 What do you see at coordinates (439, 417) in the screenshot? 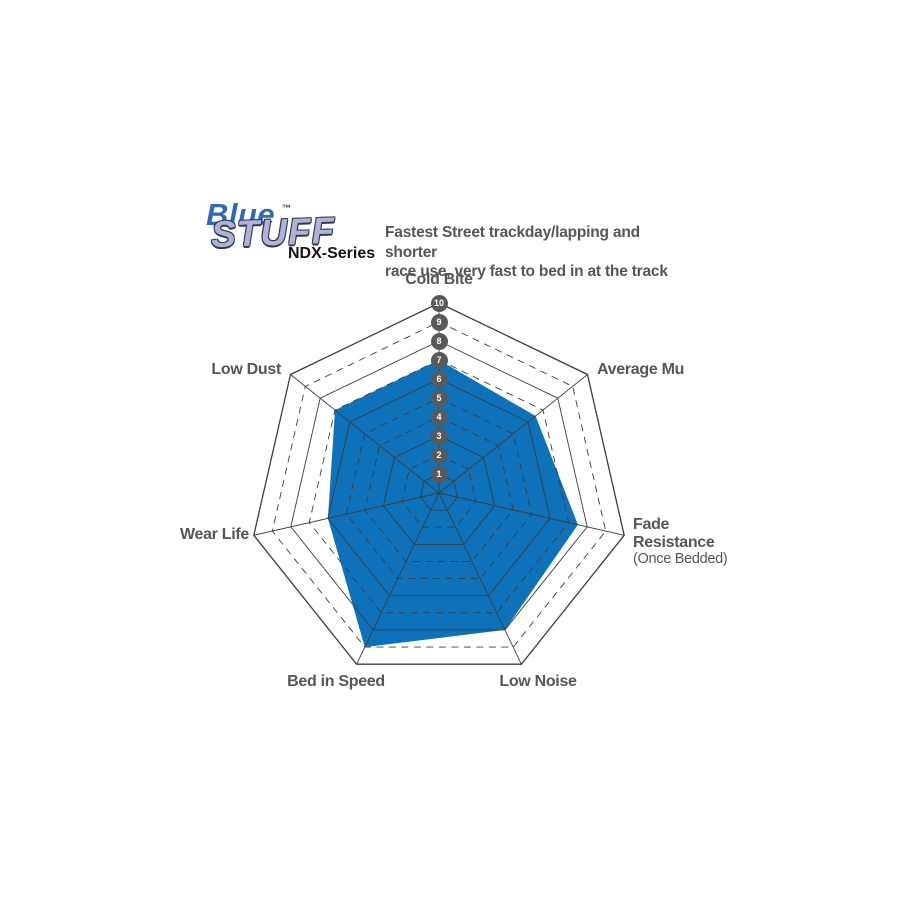
I see `scale-badge-4: 4` at bounding box center [439, 417].